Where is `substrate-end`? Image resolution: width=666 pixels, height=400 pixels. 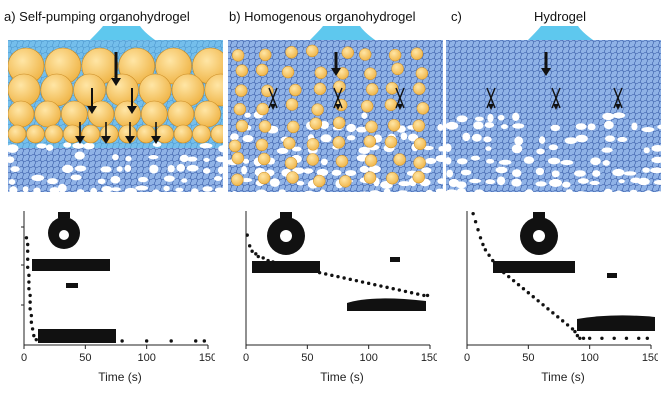
substrate-end is located at coordinates (77, 336).